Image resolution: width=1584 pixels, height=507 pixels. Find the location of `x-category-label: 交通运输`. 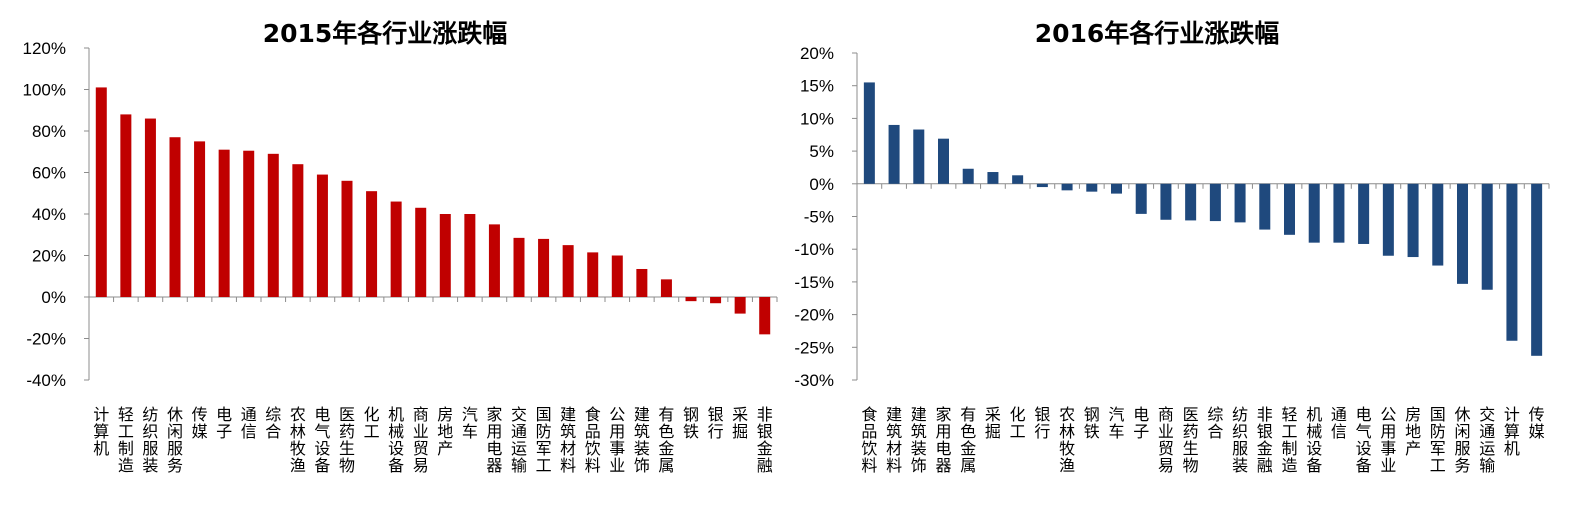

x-category-label: 交通运输 is located at coordinates (1487, 440).